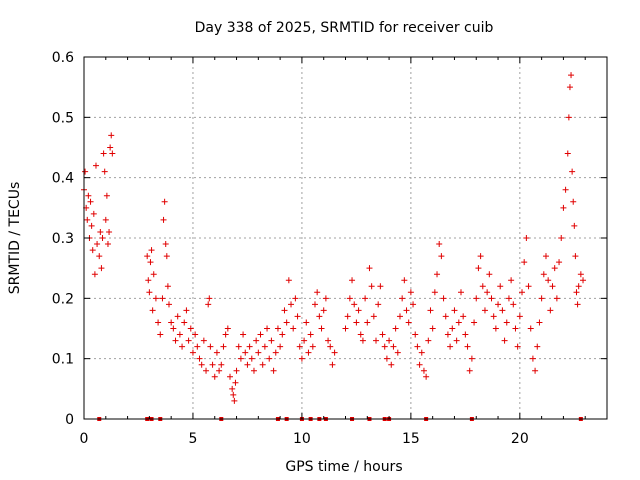 The width and height of the screenshot is (640, 480). I want to click on x-tick-label: 10, so click(302, 439).